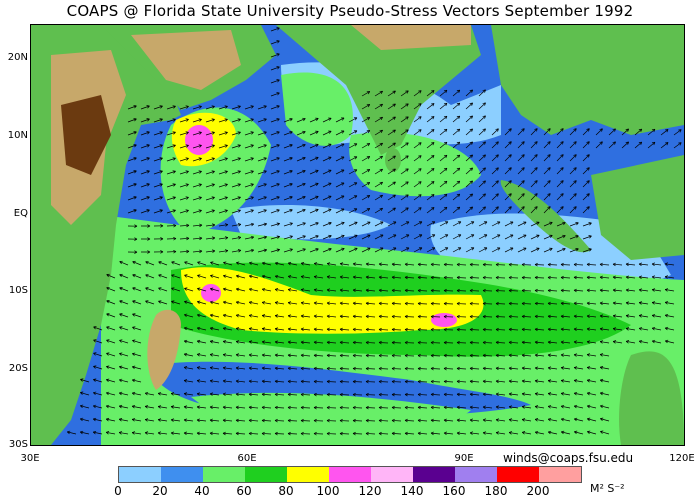 The width and height of the screenshot is (700, 500). I want to click on landmass-sri-lanka, so click(393, 160).